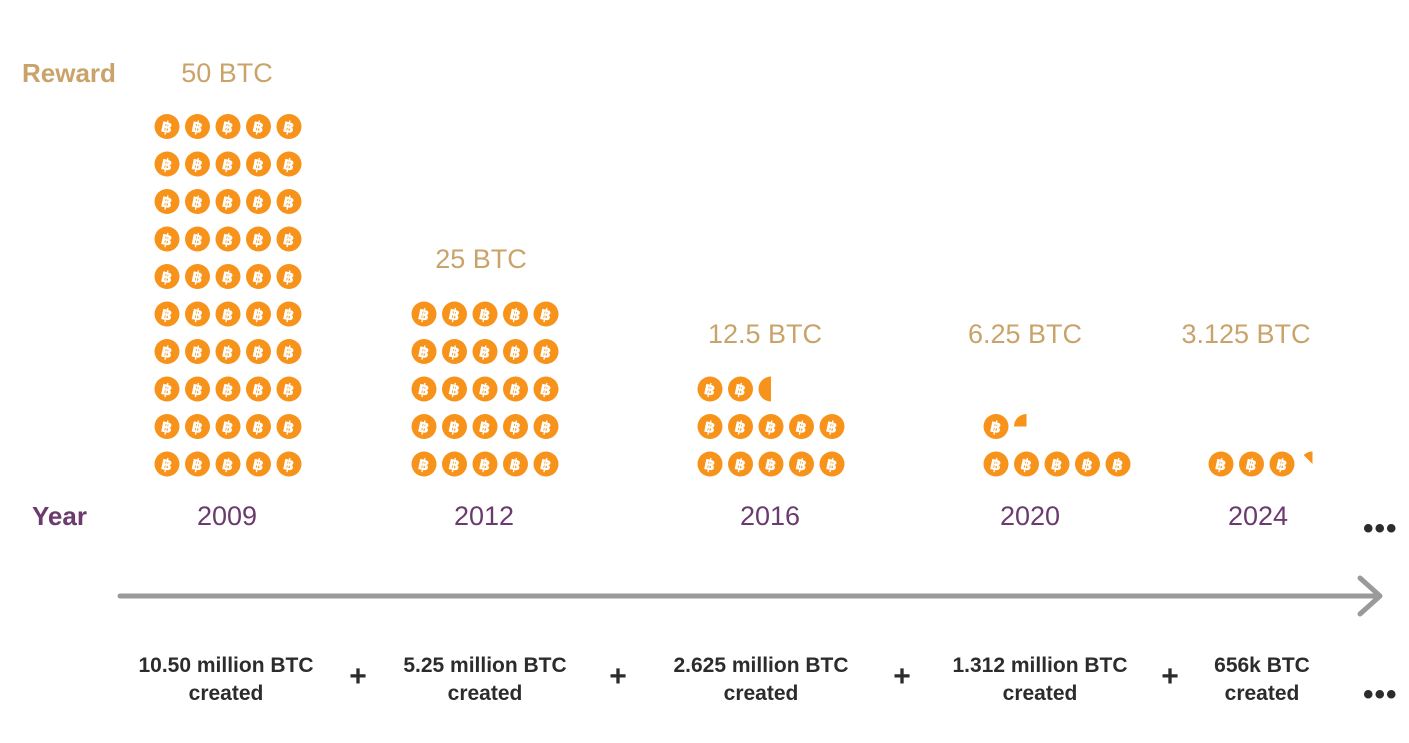  I want to click on bitcoin-icon-2009-33: ฿, so click(258, 239).